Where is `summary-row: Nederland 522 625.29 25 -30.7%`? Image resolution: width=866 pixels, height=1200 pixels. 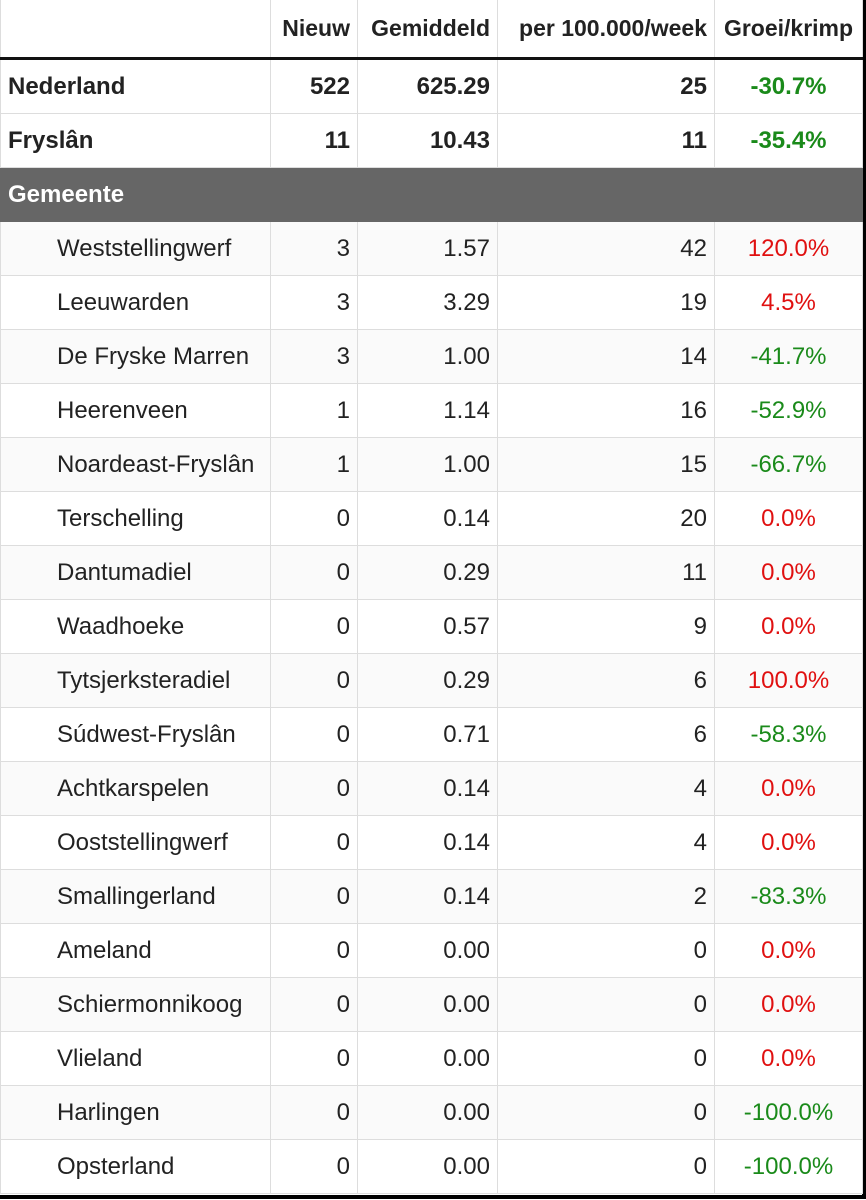 summary-row: Nederland 522 625.29 25 -30.7% is located at coordinates (431, 86).